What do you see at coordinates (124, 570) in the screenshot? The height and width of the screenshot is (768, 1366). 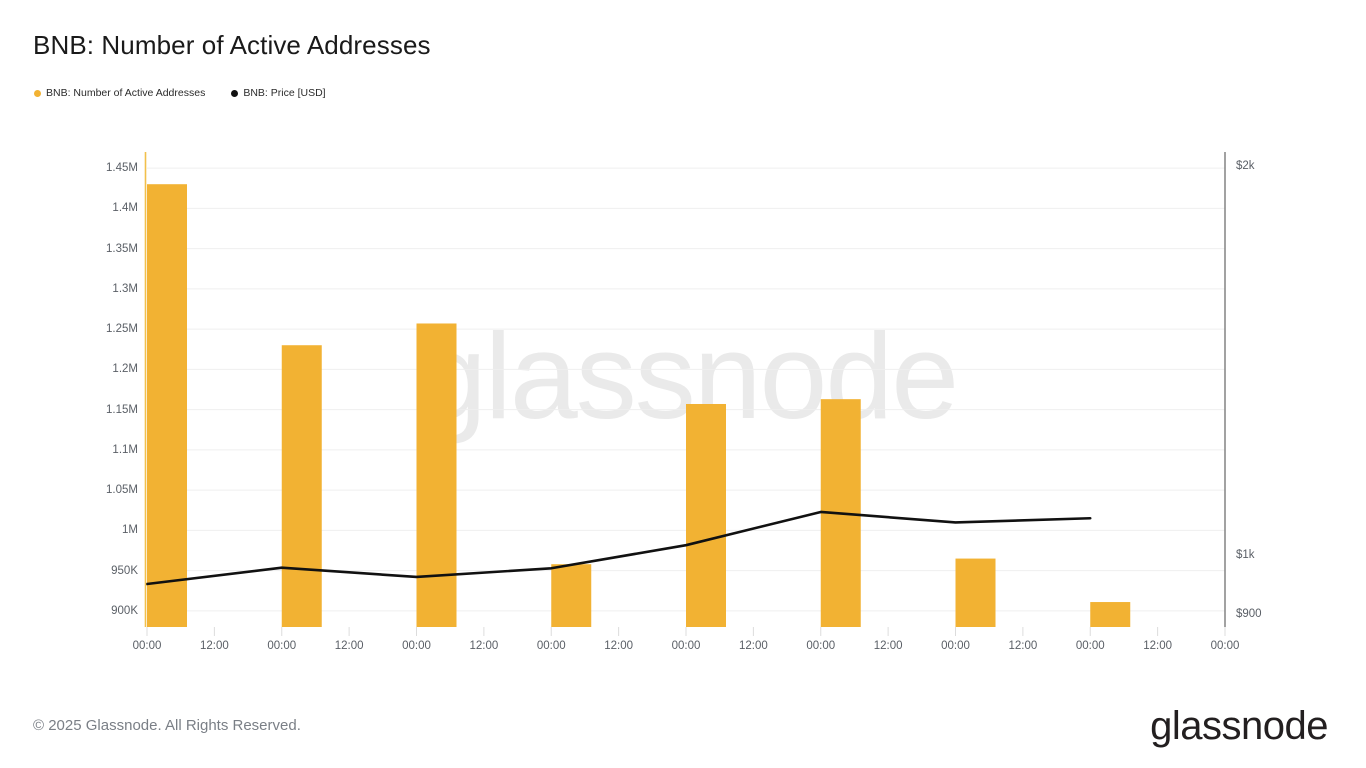 I see `y-axis-left-tick-label: 950K` at bounding box center [124, 570].